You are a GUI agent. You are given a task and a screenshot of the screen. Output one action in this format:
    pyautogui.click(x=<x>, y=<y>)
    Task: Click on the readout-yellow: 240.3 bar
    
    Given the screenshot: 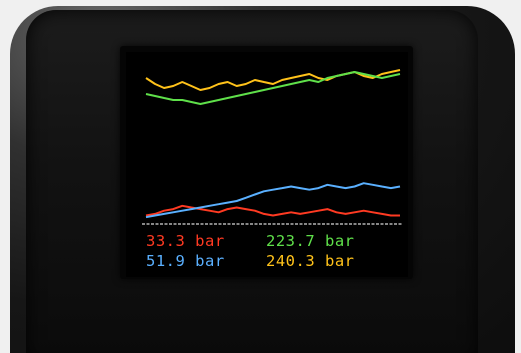 What is the action you would take?
    pyautogui.click(x=310, y=261)
    